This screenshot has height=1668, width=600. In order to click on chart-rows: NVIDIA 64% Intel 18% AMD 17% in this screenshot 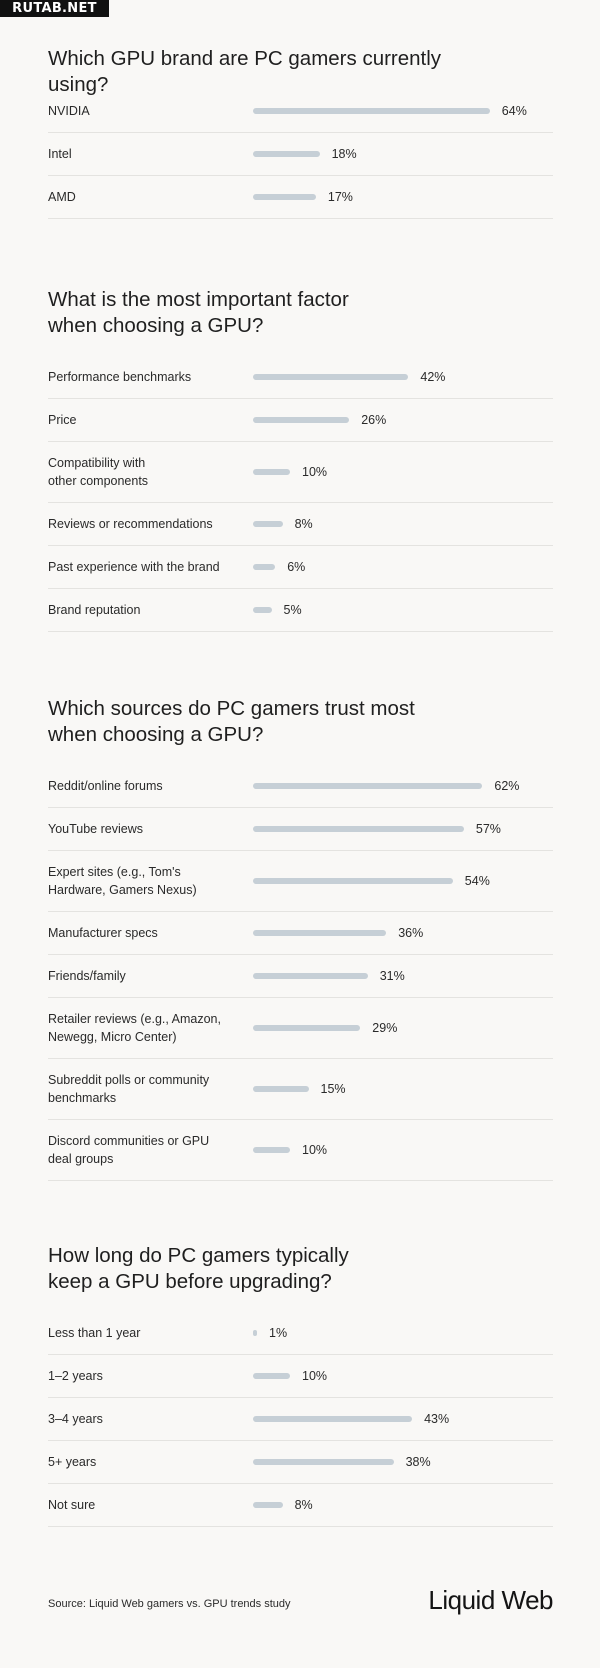, I will do `click(300, 154)`.